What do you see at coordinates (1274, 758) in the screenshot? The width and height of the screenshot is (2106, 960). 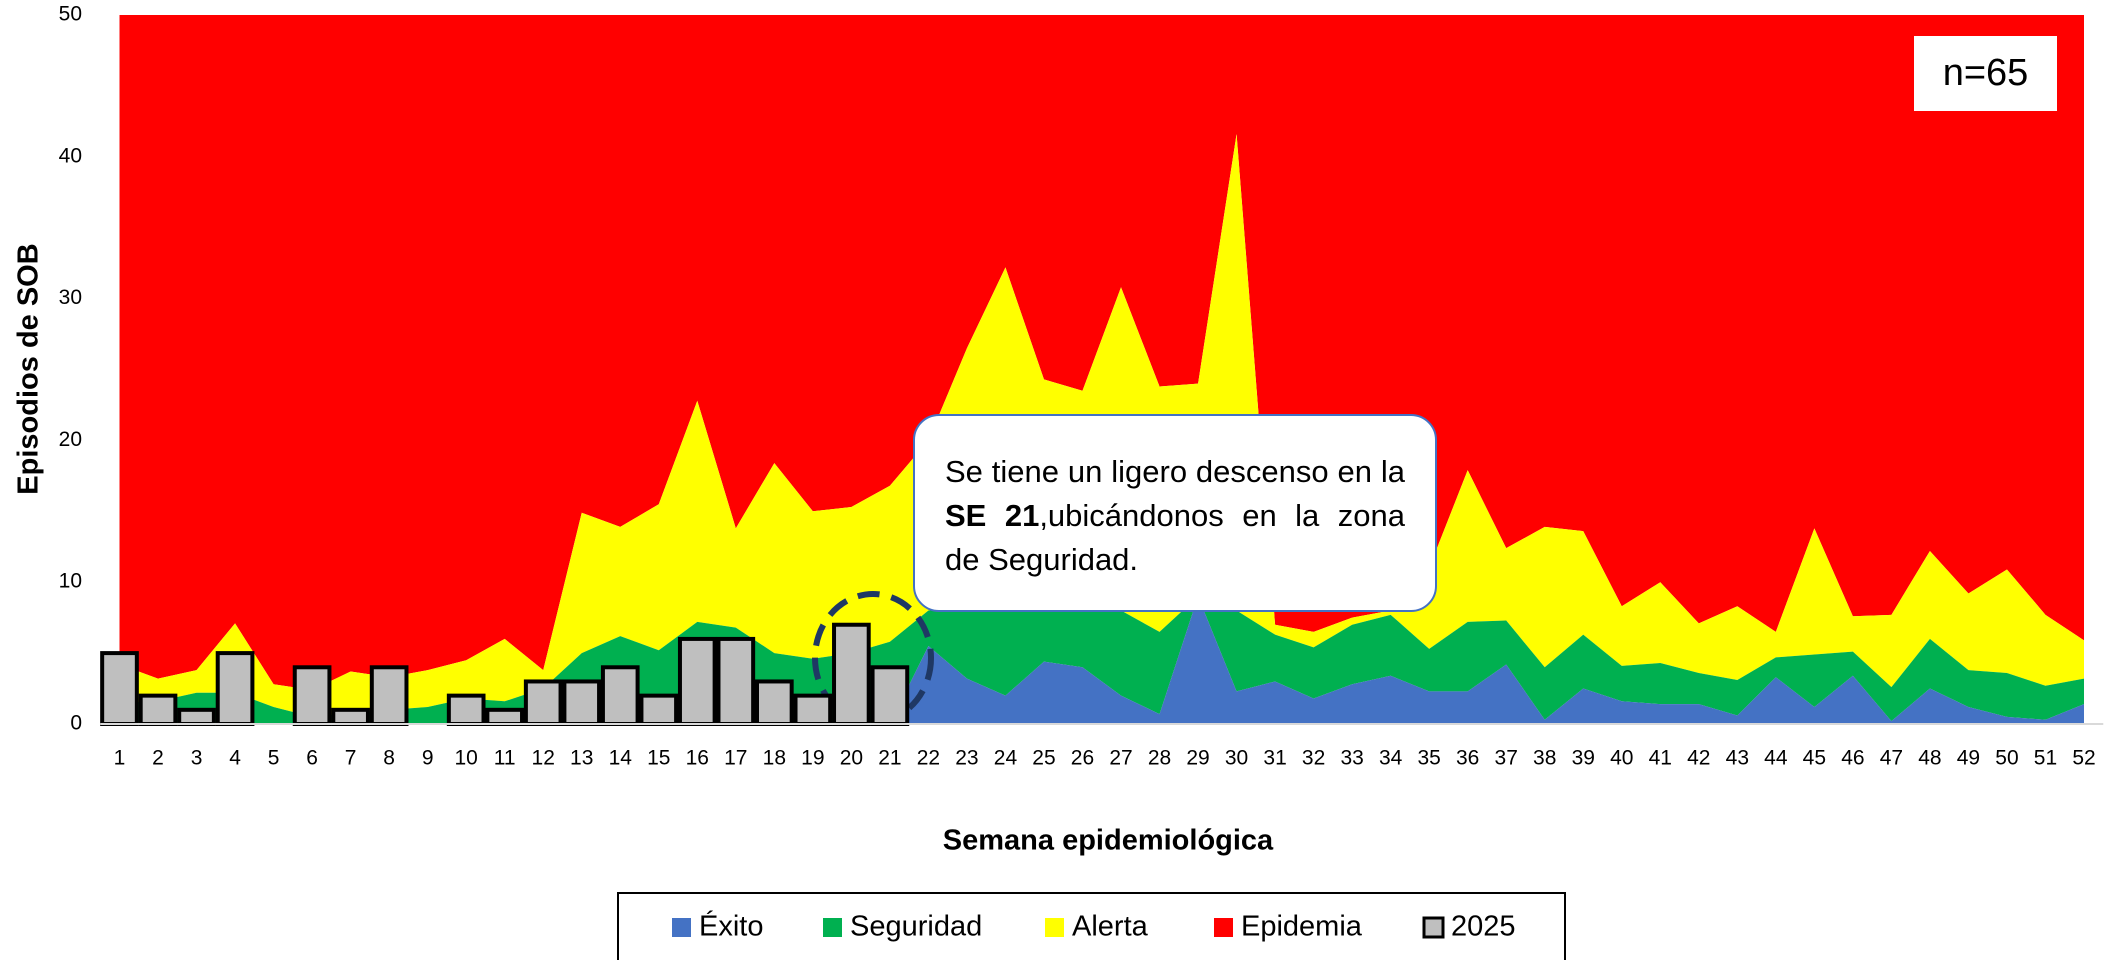 I see `x-tick-label: 31` at bounding box center [1274, 758].